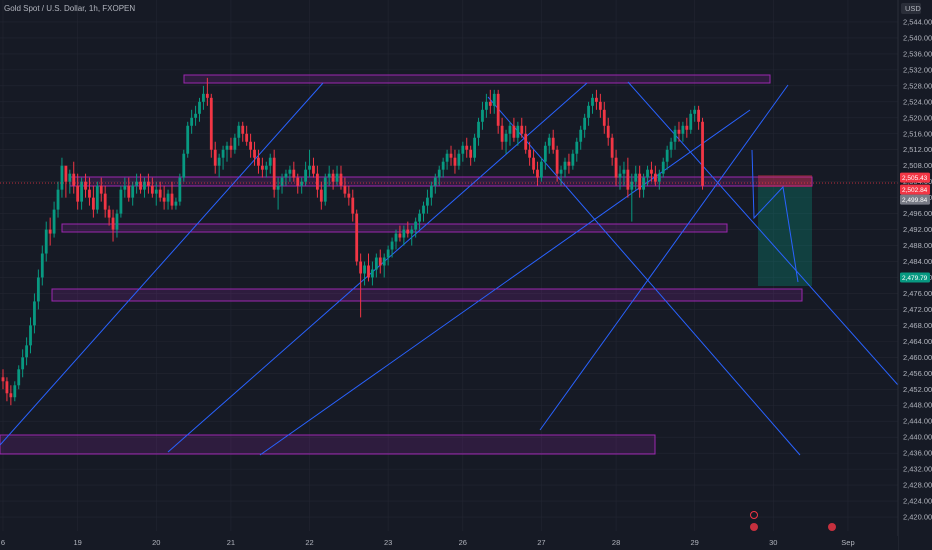 This screenshot has height=550, width=932. Describe the element at coordinates (541, 542) in the screenshot. I see `x-tick-label: 27` at that location.